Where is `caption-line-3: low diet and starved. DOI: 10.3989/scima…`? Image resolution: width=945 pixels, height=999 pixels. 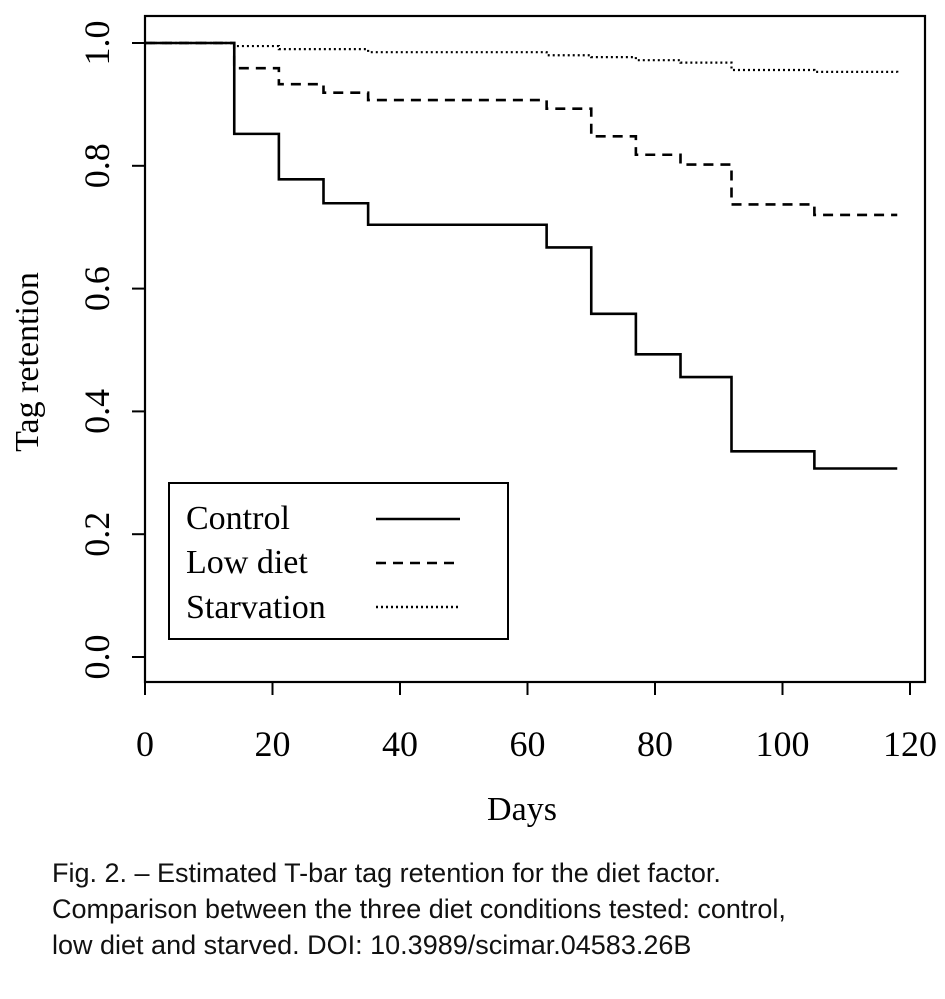
caption-line-3: low diet and starved. DOI: 10.3989/scima… is located at coordinates (372, 945).